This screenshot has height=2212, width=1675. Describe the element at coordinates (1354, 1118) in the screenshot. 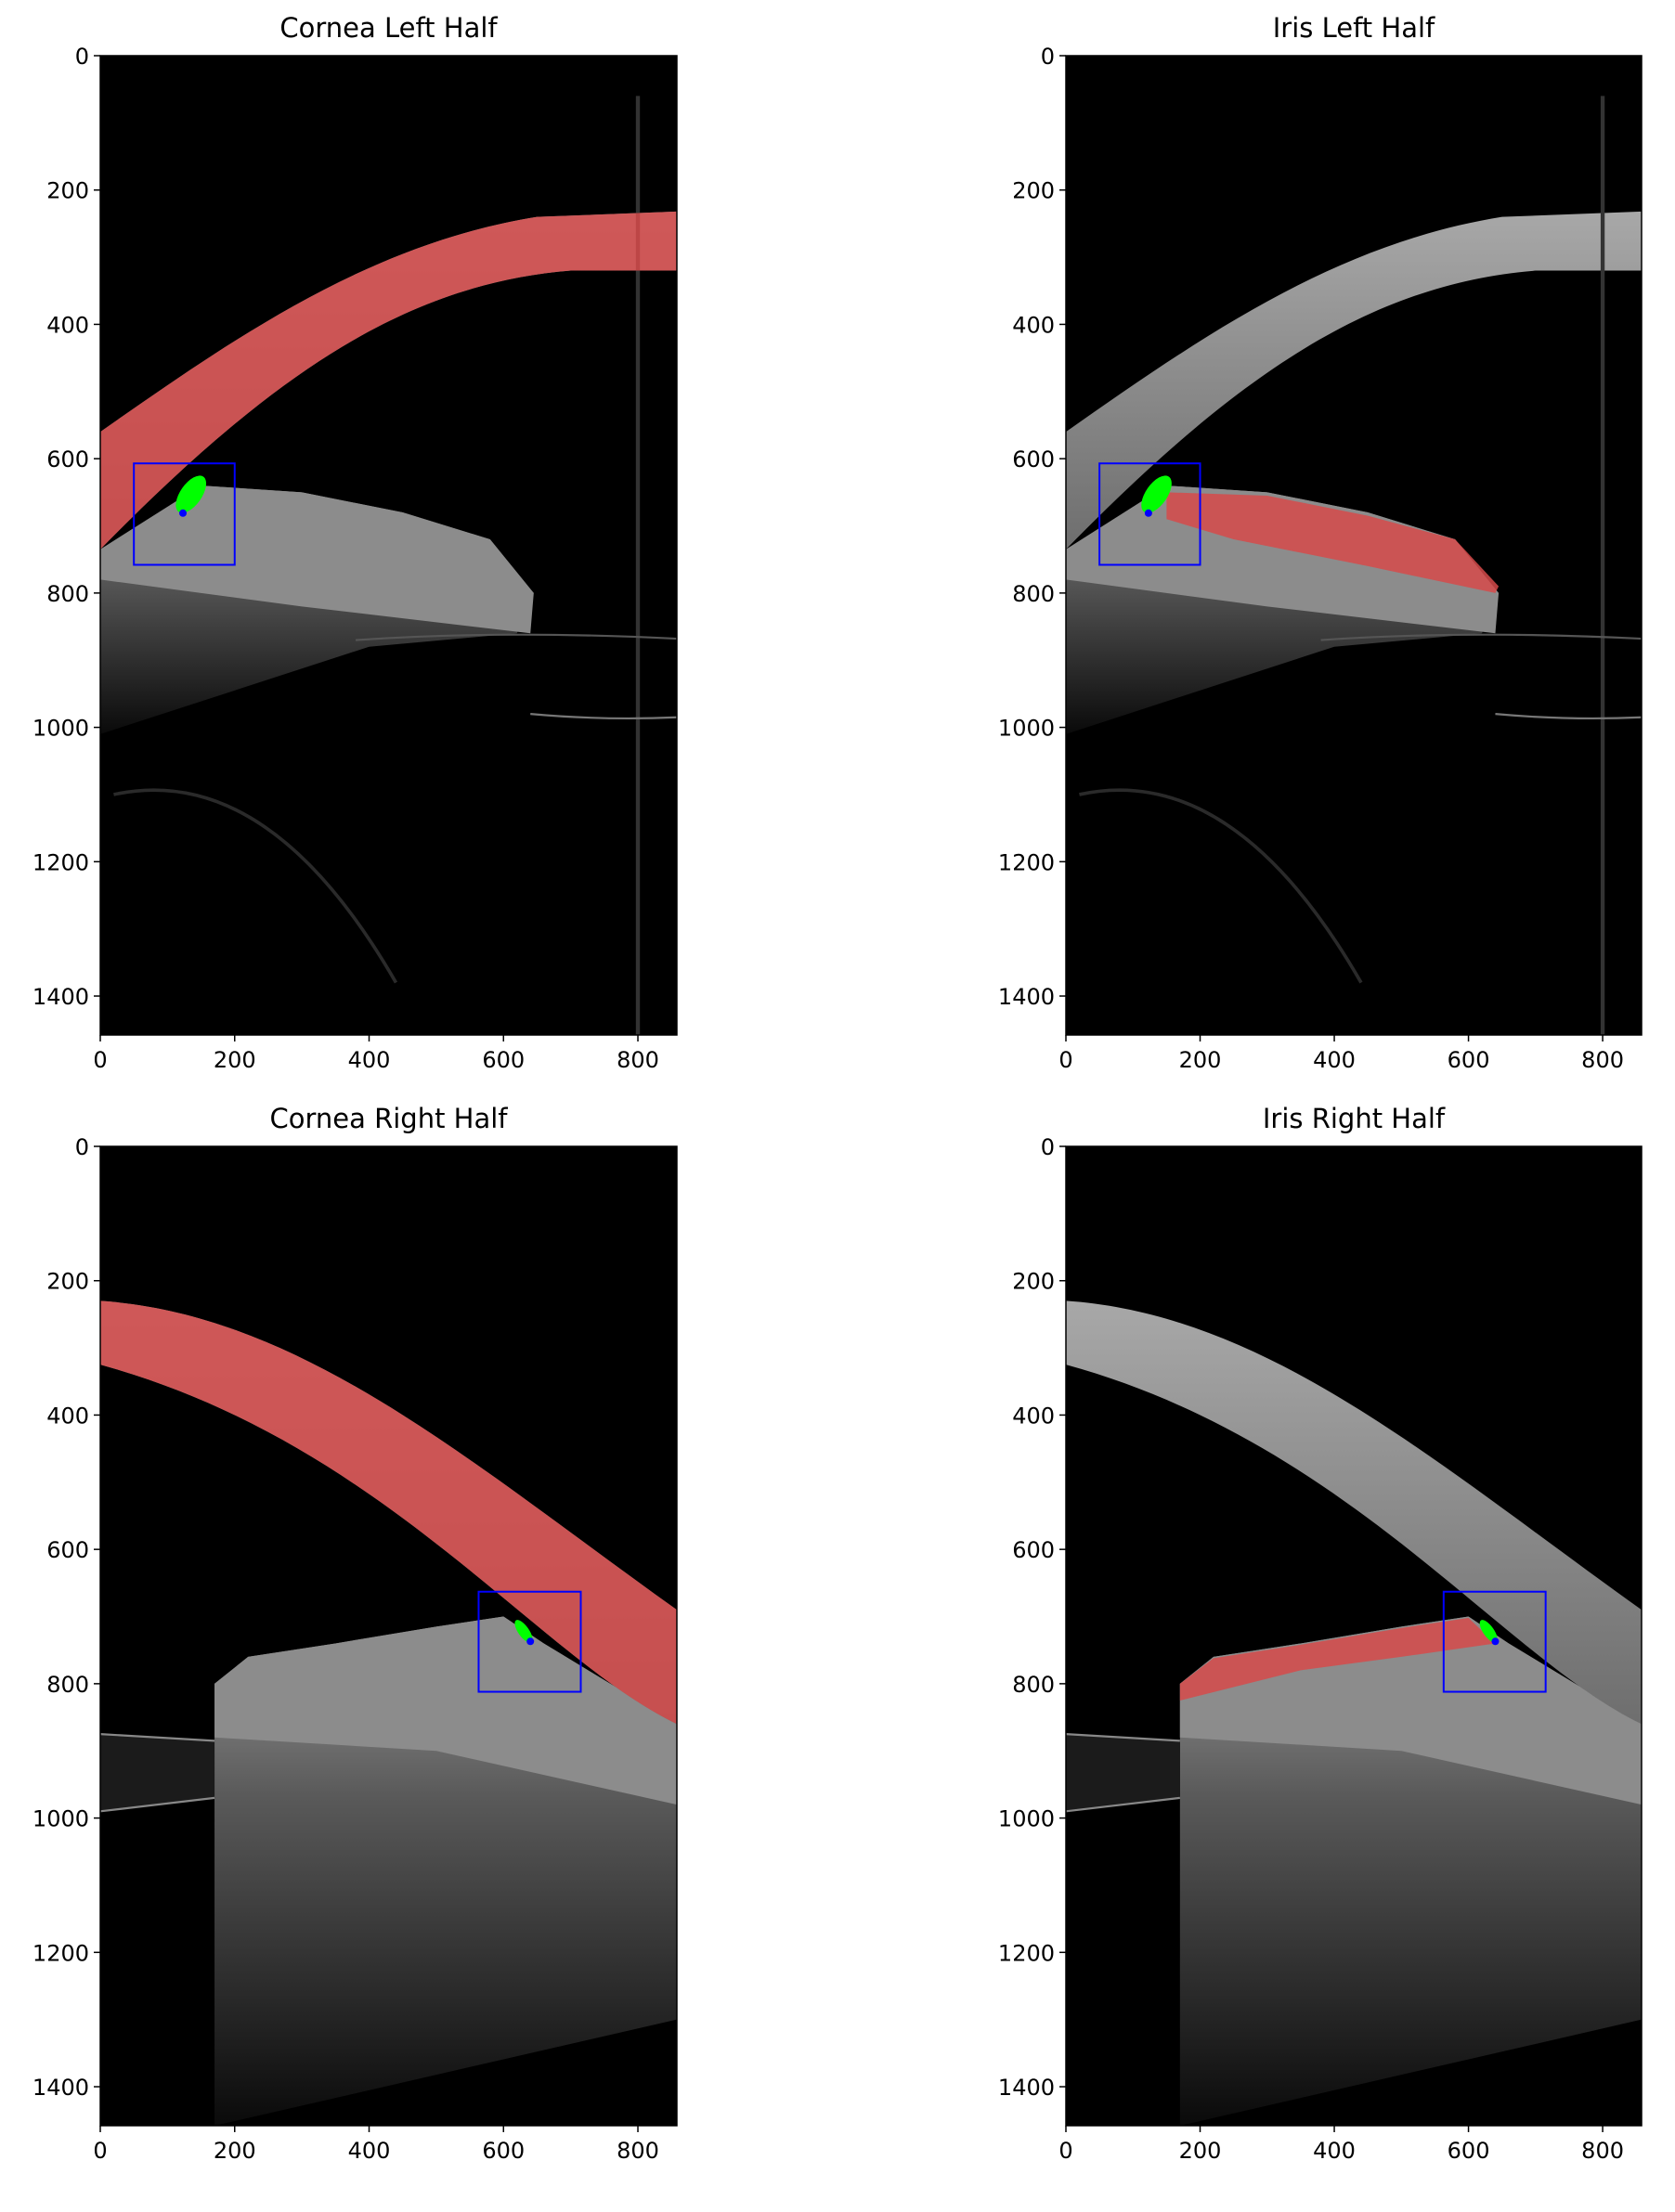

I see `panel-title: Iris Right Half` at that location.